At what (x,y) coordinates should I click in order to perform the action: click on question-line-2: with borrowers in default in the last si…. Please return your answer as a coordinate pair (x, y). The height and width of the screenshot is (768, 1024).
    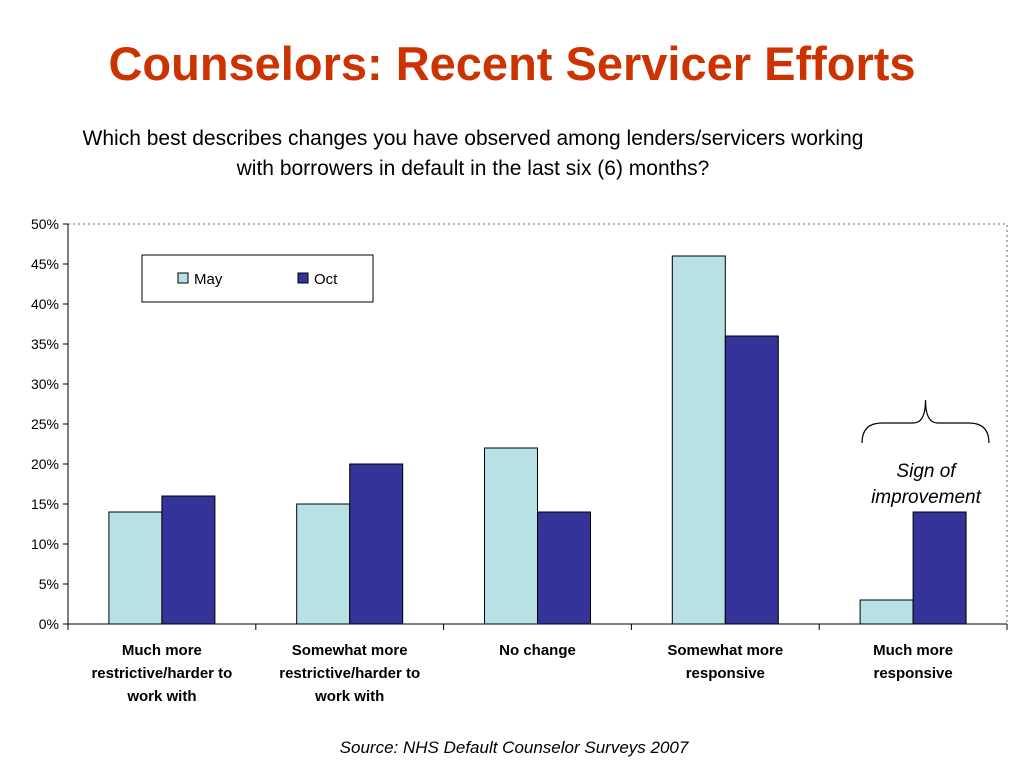
    Looking at the image, I should click on (473, 168).